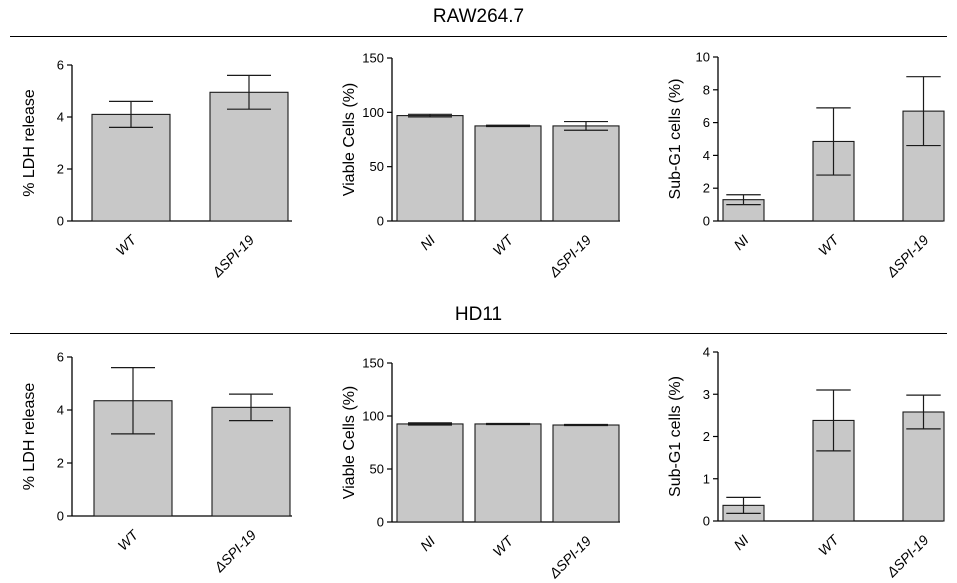  I want to click on y-tick-label: 3, so click(706, 394).